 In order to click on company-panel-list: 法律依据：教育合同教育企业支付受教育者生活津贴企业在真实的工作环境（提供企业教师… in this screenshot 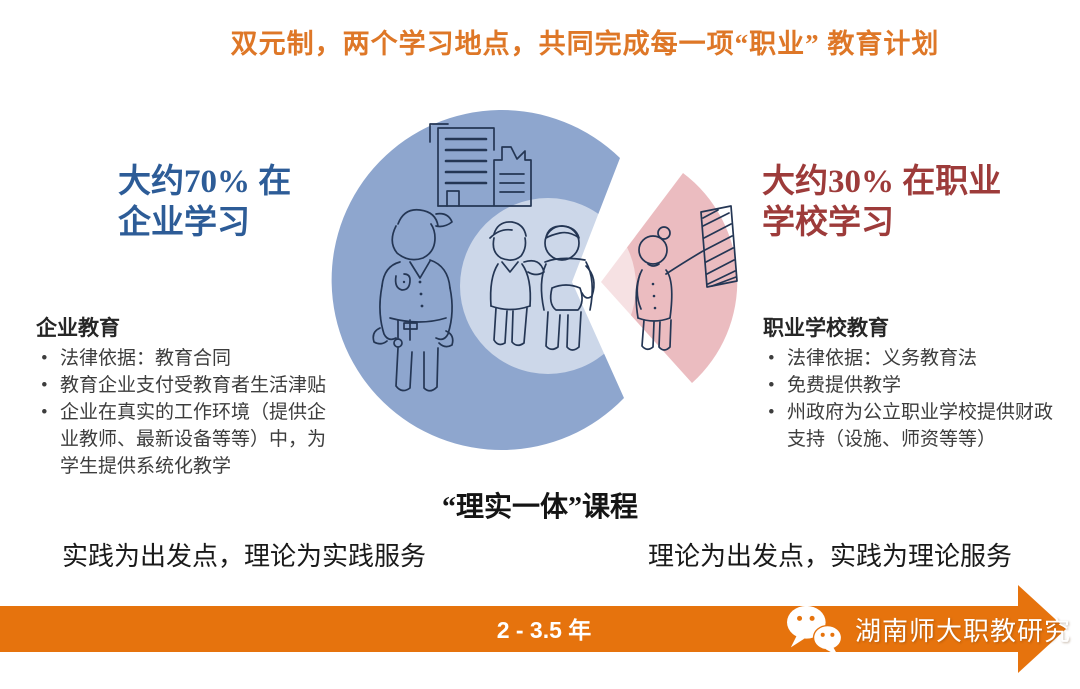, I will do `click(186, 413)`.